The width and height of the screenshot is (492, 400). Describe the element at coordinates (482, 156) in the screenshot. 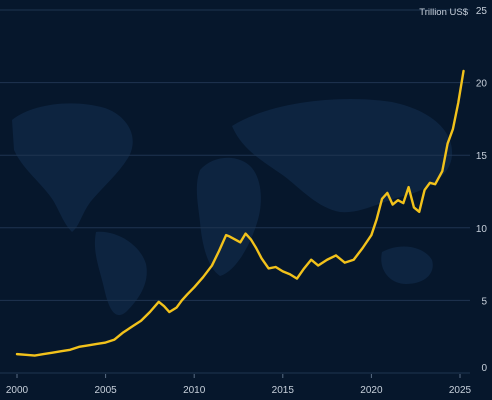

I see `y-tick-label: 15` at that location.